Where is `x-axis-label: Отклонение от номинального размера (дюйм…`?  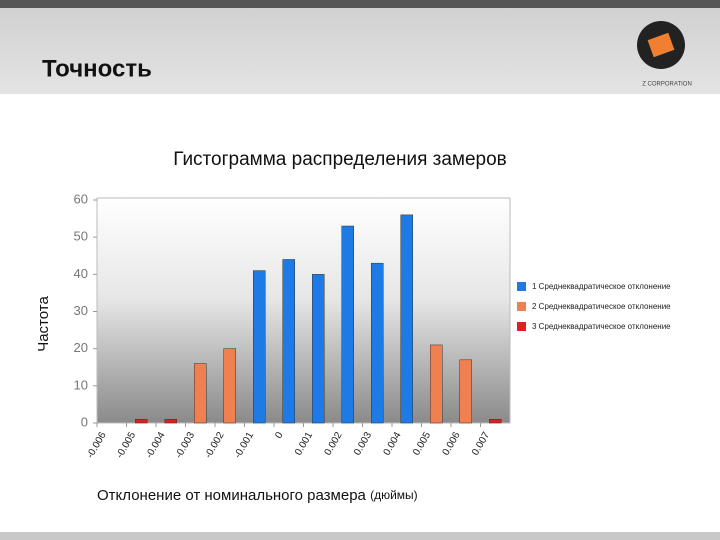
x-axis-label: Отклонение от номинального размера (дюйм… is located at coordinates (257, 495).